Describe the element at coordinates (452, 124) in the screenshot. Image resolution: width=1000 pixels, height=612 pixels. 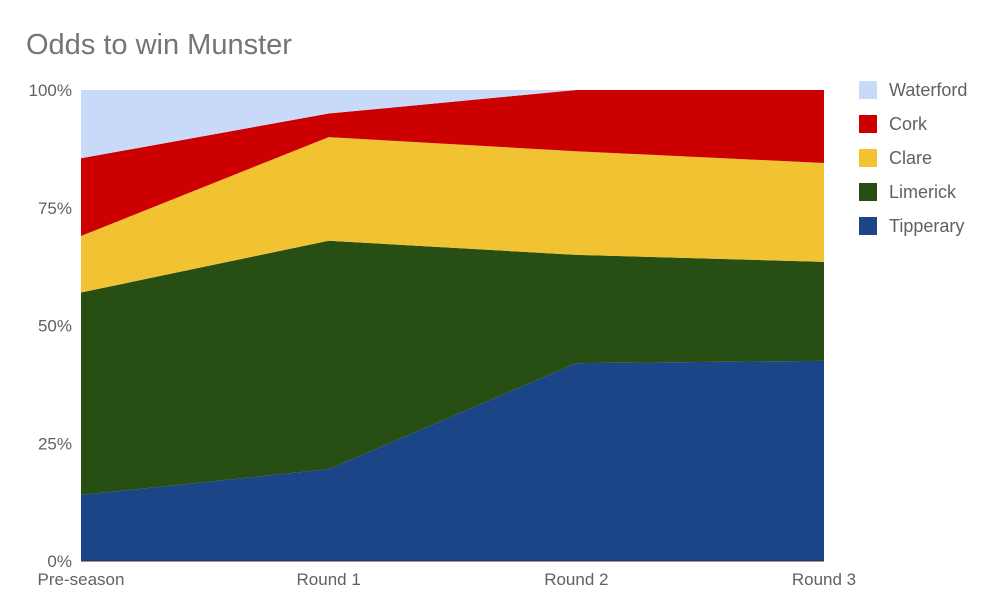
I see `series-area-waterford` at that location.